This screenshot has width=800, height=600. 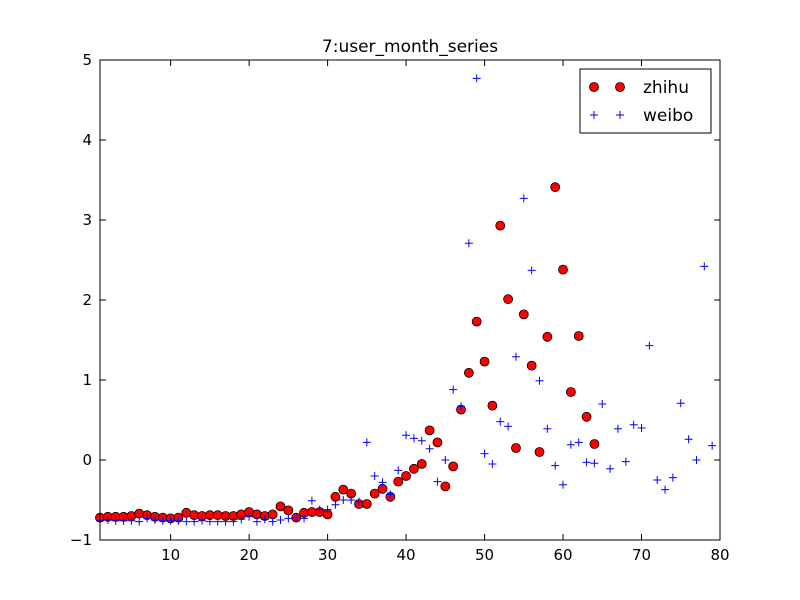 I want to click on x-tick-label: 70, so click(x=641, y=555).